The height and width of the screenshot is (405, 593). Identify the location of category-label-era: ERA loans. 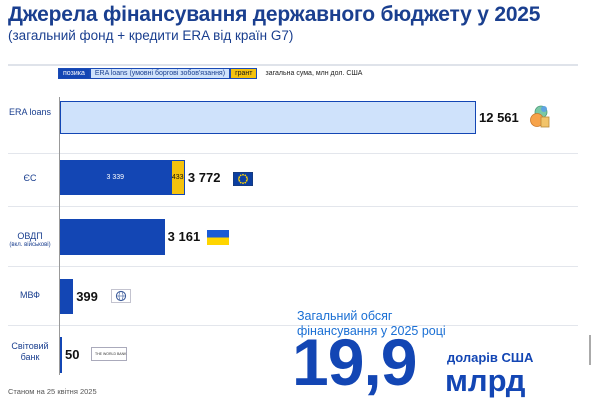
(30, 112).